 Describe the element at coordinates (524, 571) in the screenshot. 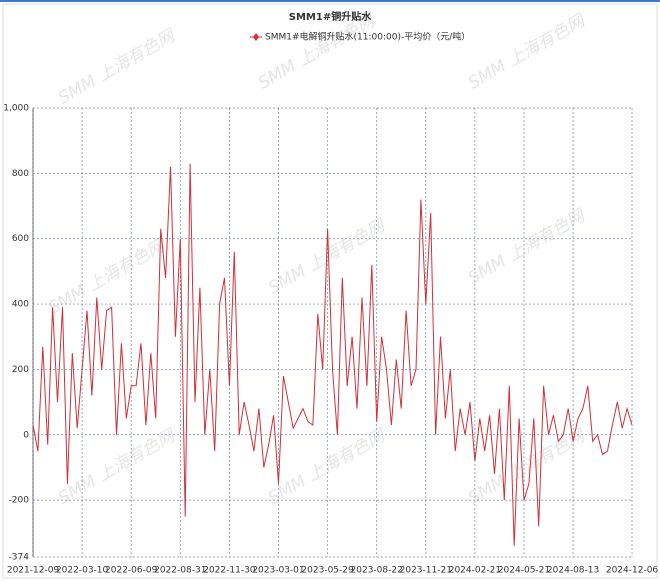

I see `x-tick-label: 2024-05-21` at that location.